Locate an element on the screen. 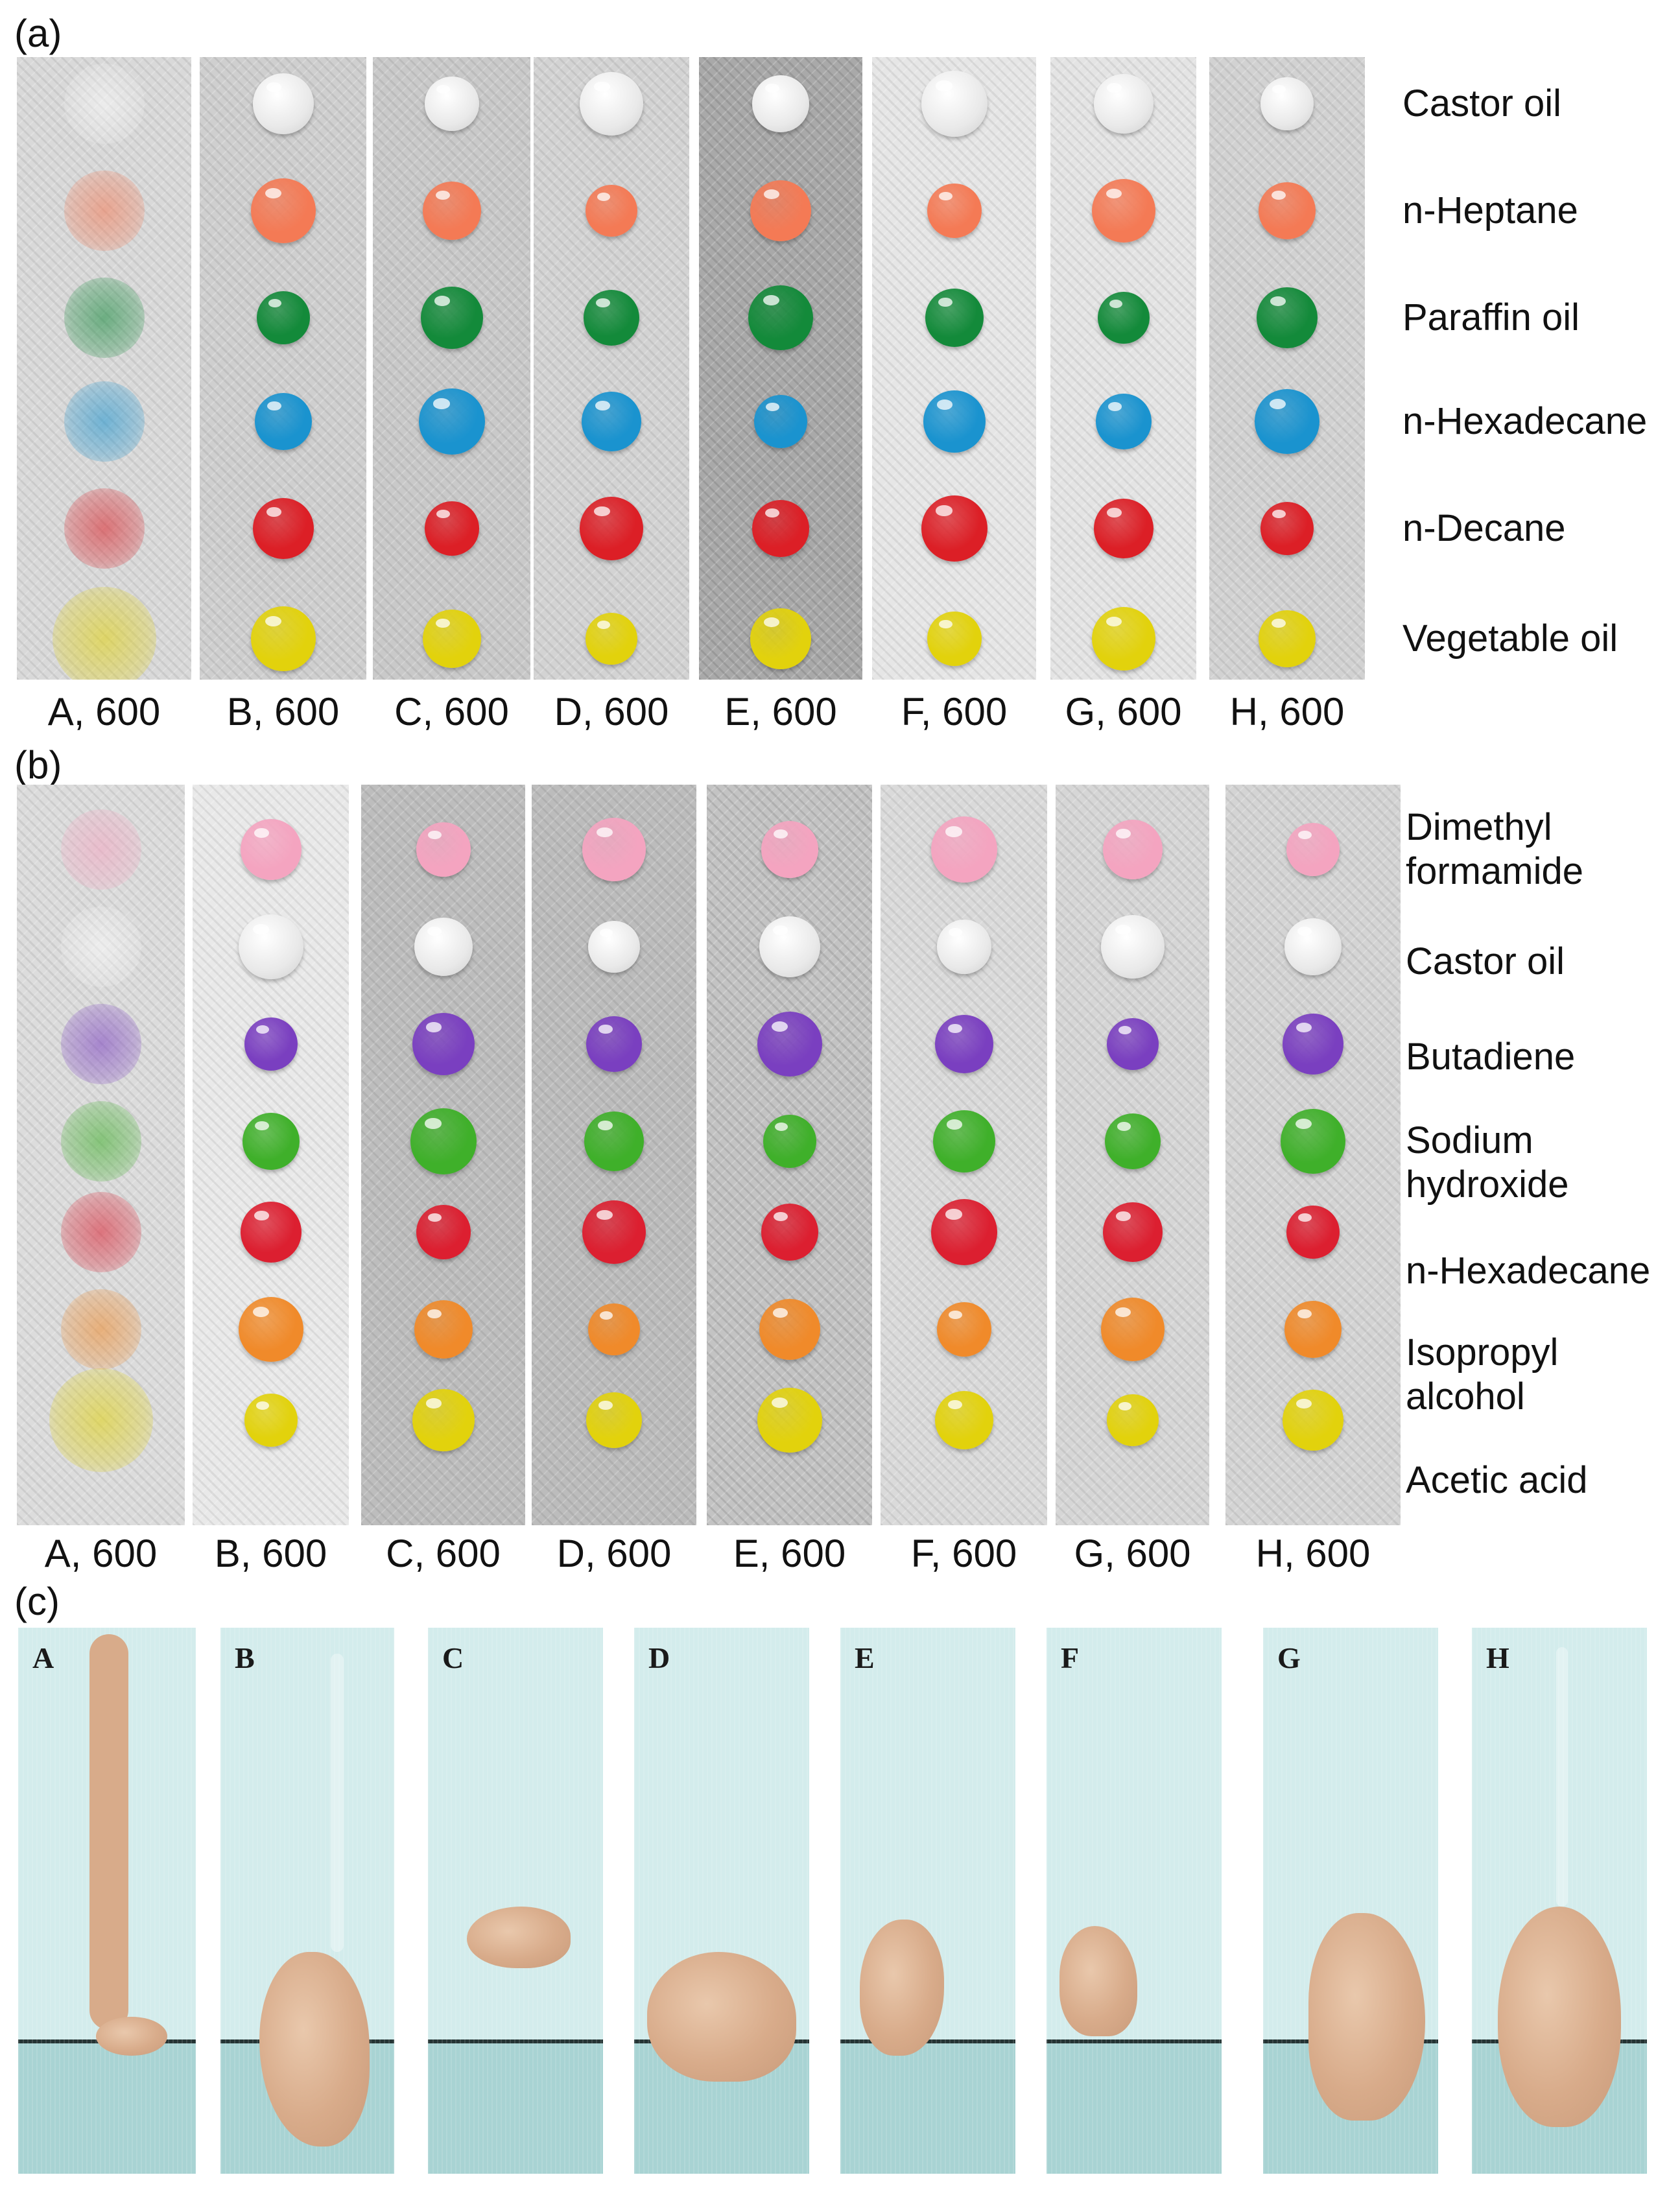 The width and height of the screenshot is (1680, 2188). c-sample-letter-f: F is located at coordinates (1070, 1657).